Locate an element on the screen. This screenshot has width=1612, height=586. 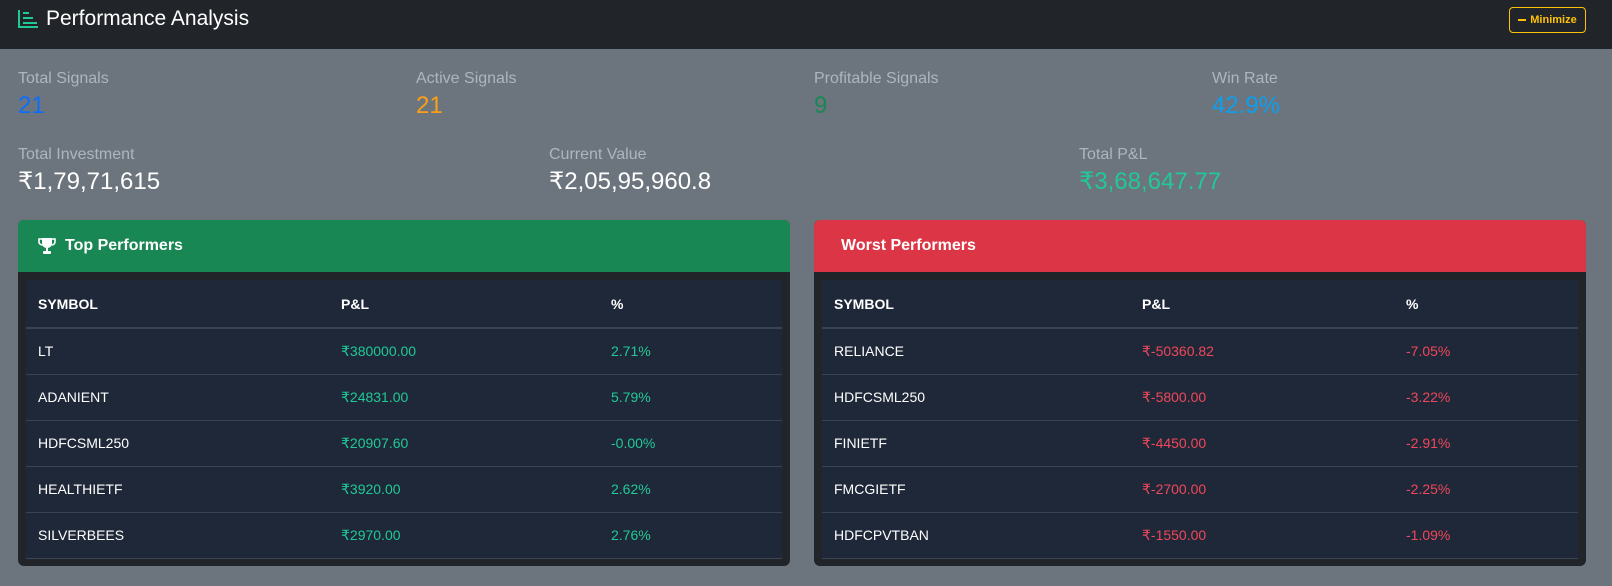
table-row: HEALTHIETF ₹3920.00 2.62% is located at coordinates (404, 489).